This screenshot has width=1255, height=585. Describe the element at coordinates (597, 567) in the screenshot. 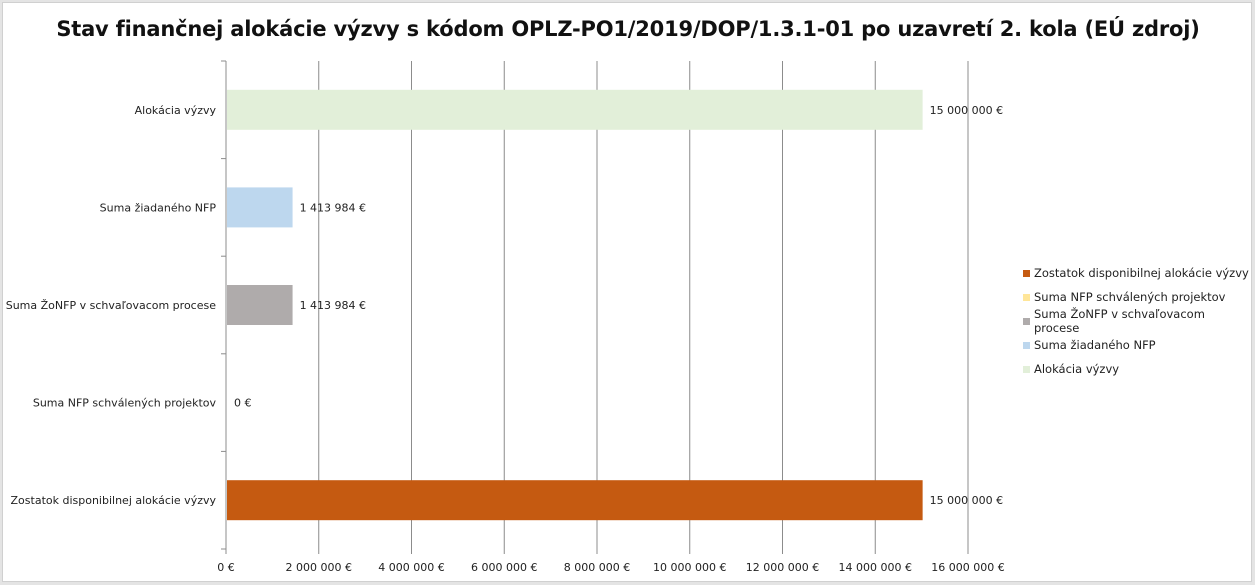

I see `x-tick-label: 8 000 000 €` at that location.